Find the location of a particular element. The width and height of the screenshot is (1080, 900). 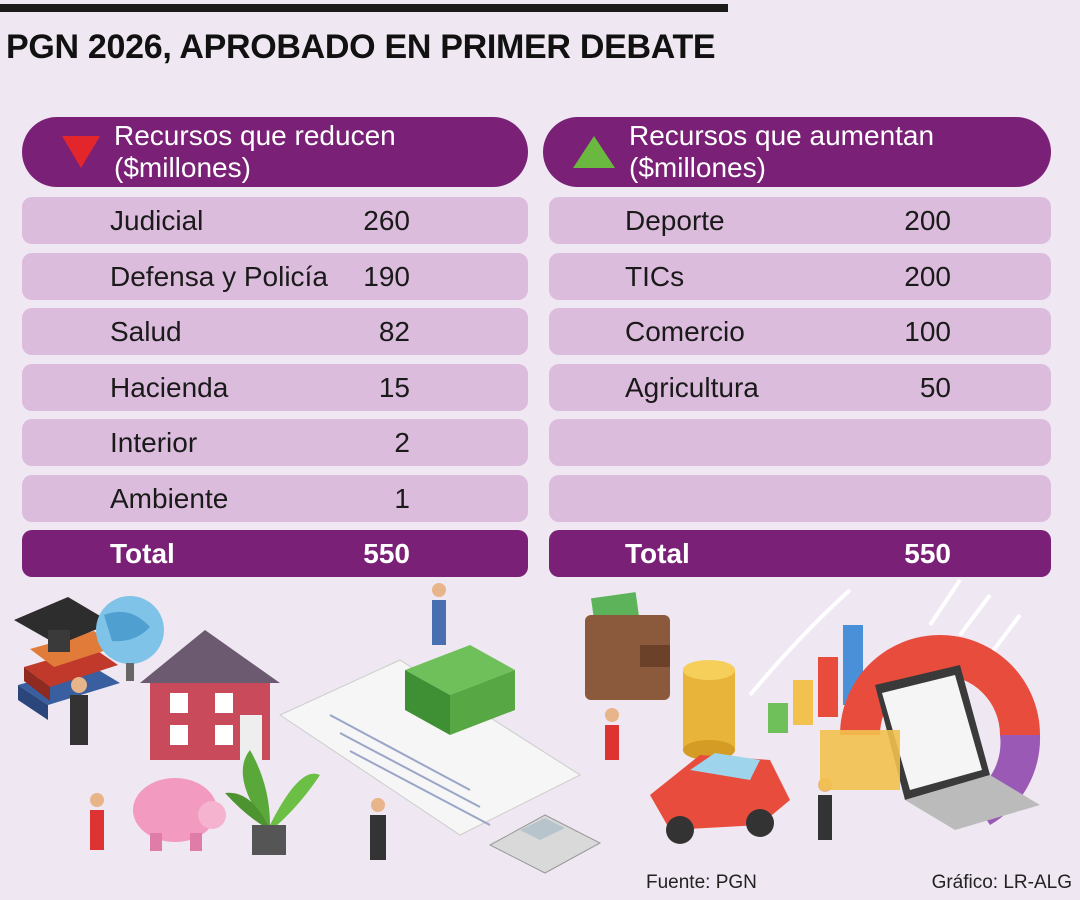

table-row: Ambiente 1 is located at coordinates (275, 498).